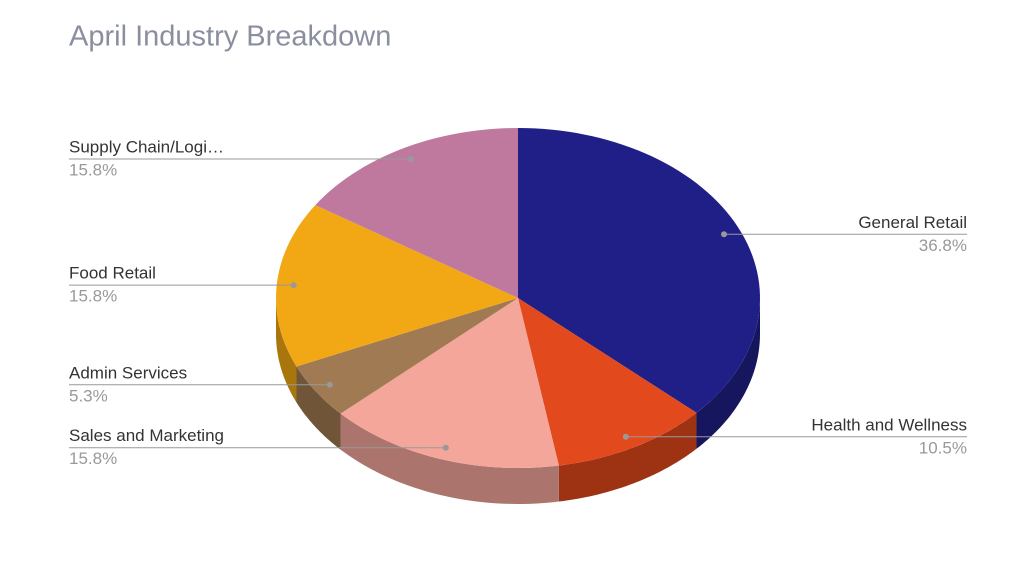 The width and height of the screenshot is (1024, 576). I want to click on slice-label: Food Retail, so click(112, 273).